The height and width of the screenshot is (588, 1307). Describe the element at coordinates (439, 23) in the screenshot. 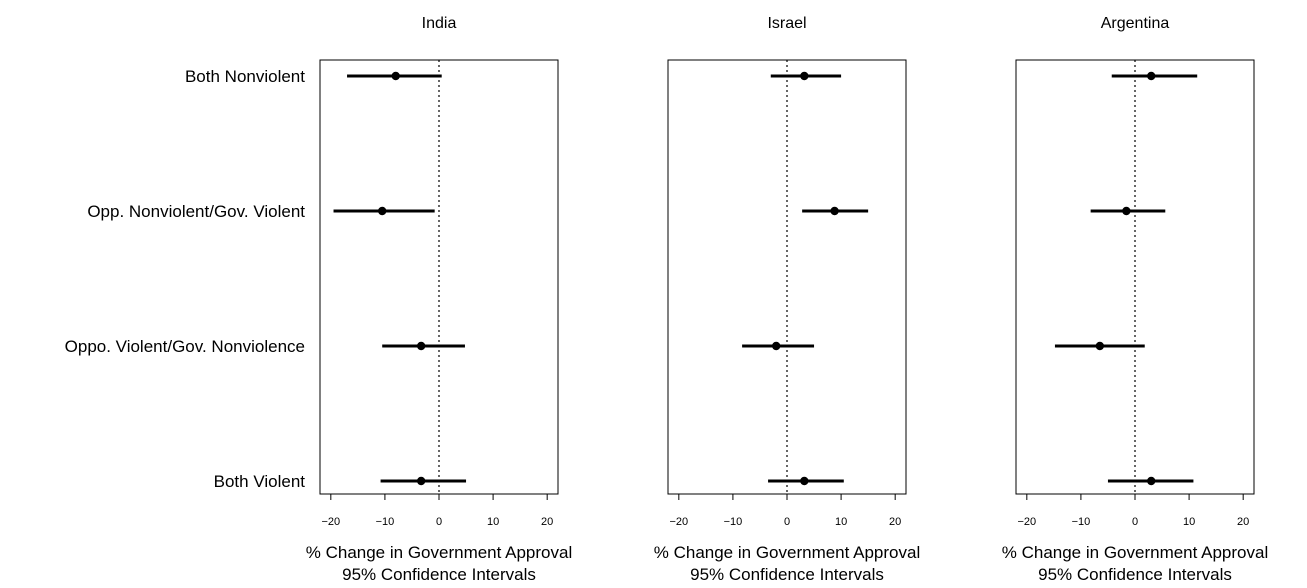

I see `panel-title: India` at that location.